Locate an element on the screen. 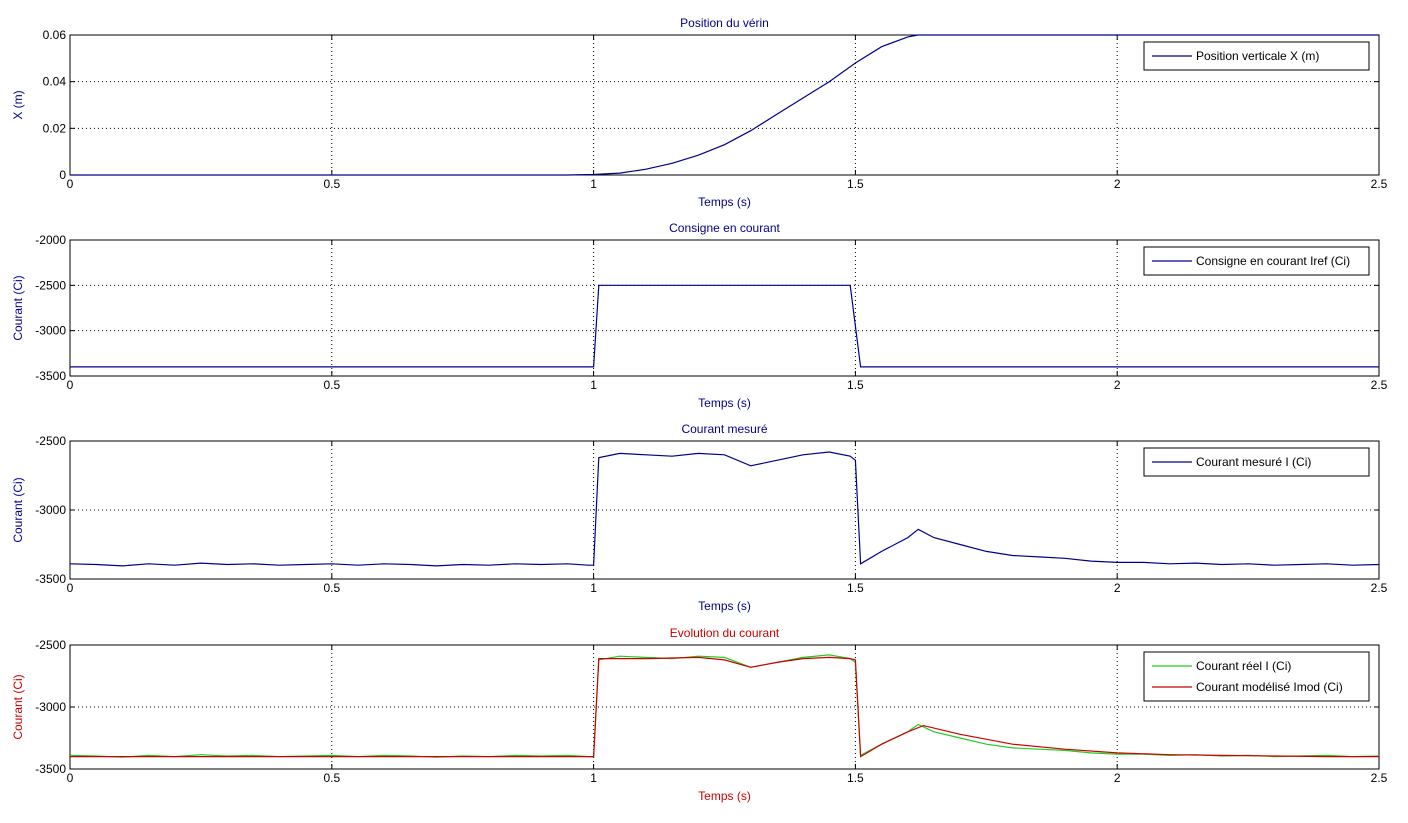 Image resolution: width=1408 pixels, height=823 pixels. legend-label: Courant réel I (Ci) is located at coordinates (1243, 666).